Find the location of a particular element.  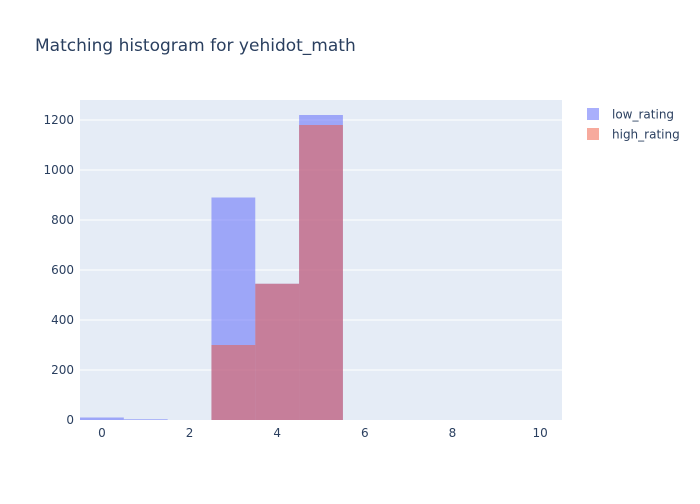

legend-item-high_rating: high_rating is located at coordinates (633, 135).